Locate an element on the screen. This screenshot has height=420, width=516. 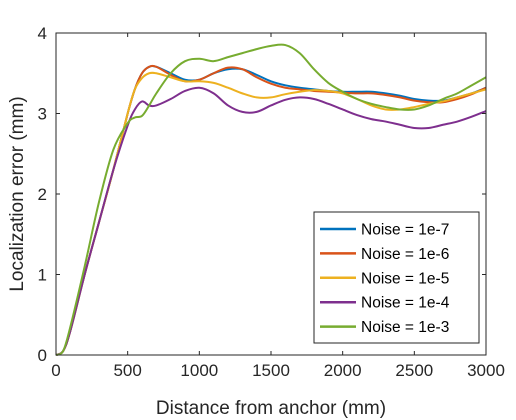
y-tick-label-0: 0 is located at coordinates (42, 355).